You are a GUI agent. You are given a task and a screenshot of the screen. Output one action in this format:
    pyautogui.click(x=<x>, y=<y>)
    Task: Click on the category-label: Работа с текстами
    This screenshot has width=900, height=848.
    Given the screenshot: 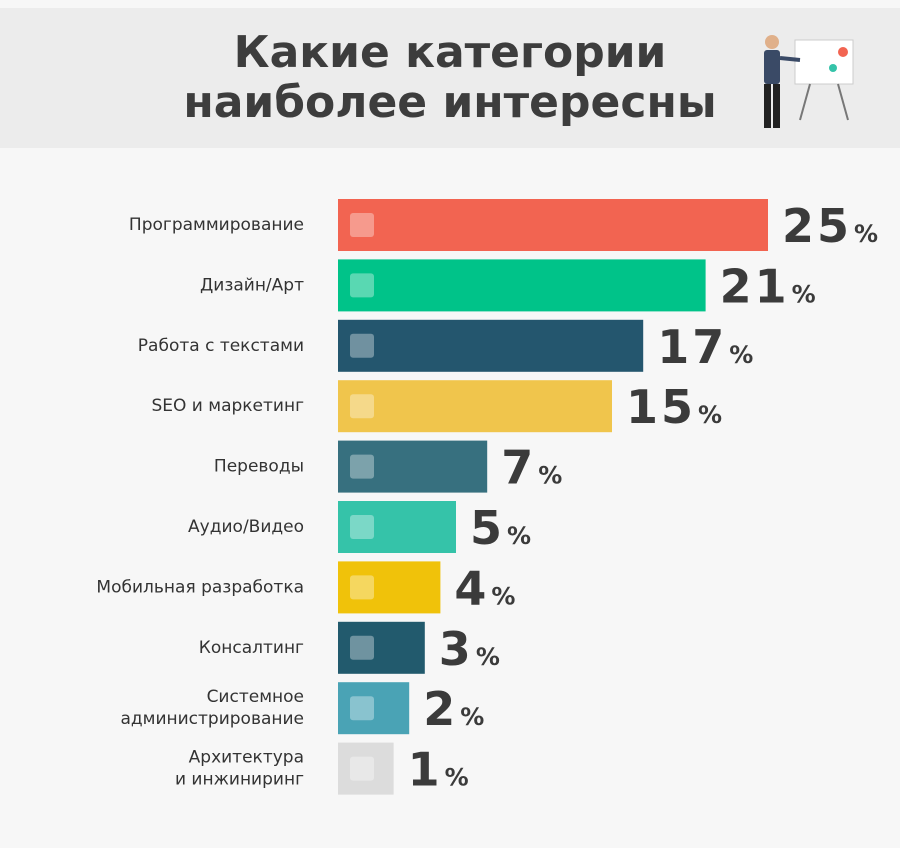 What is the action you would take?
    pyautogui.click(x=221, y=346)
    